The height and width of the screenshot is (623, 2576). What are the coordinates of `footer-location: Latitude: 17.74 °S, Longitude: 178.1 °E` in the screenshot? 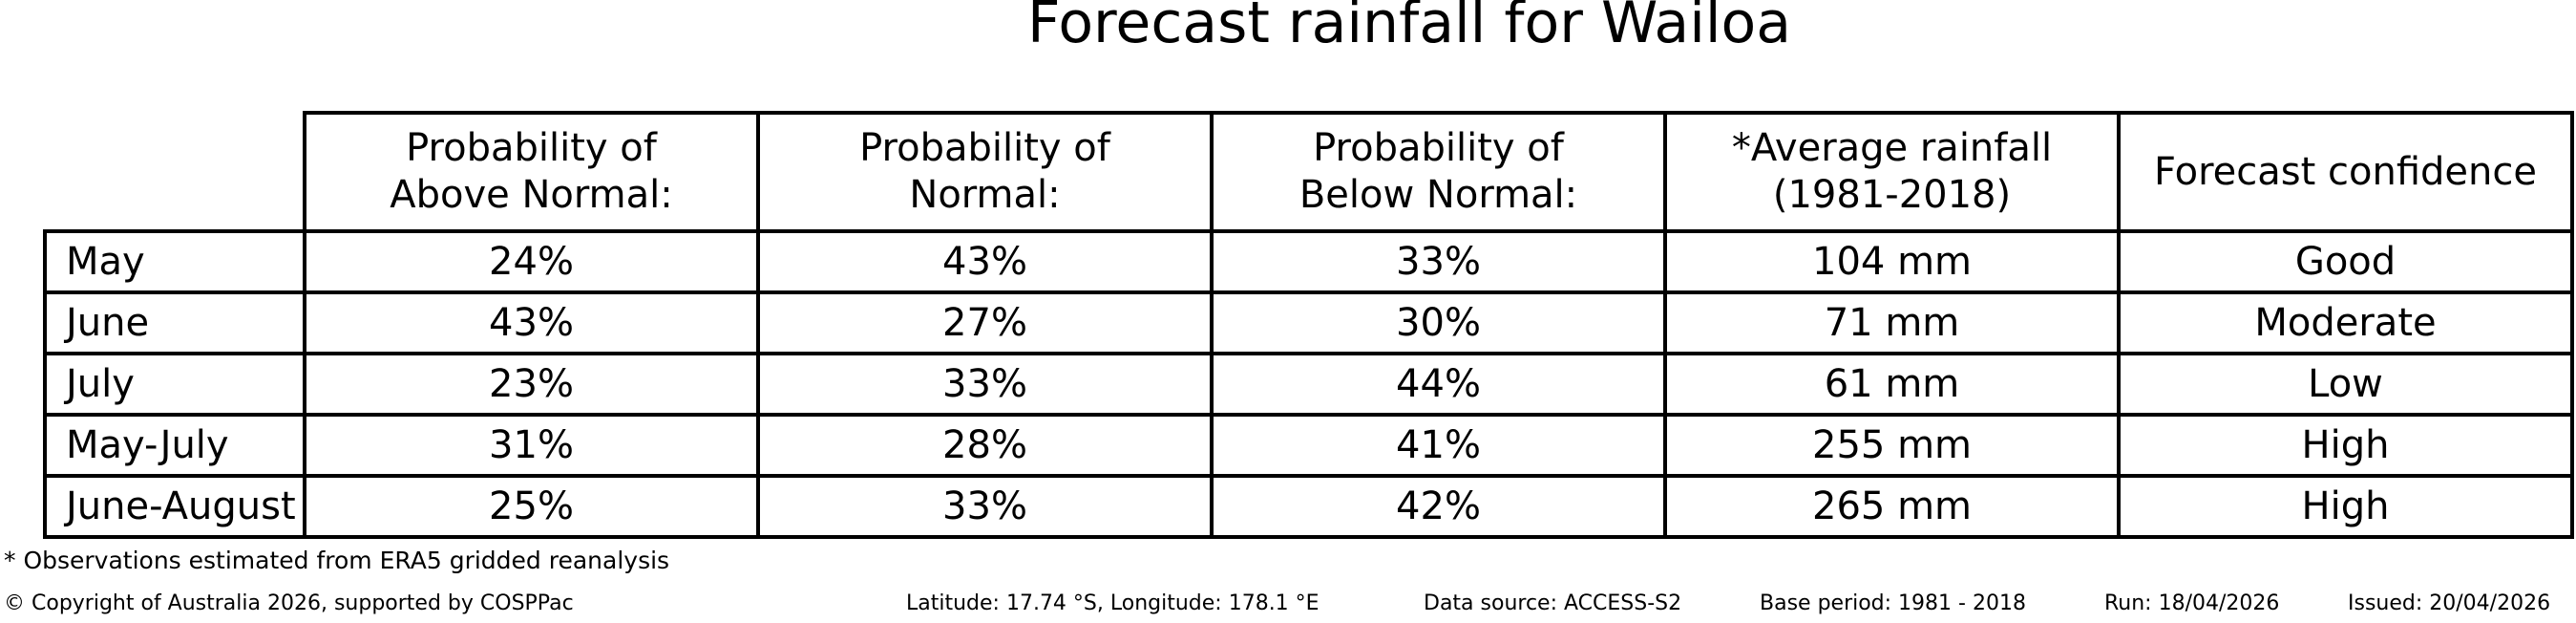 It's located at (1113, 603).